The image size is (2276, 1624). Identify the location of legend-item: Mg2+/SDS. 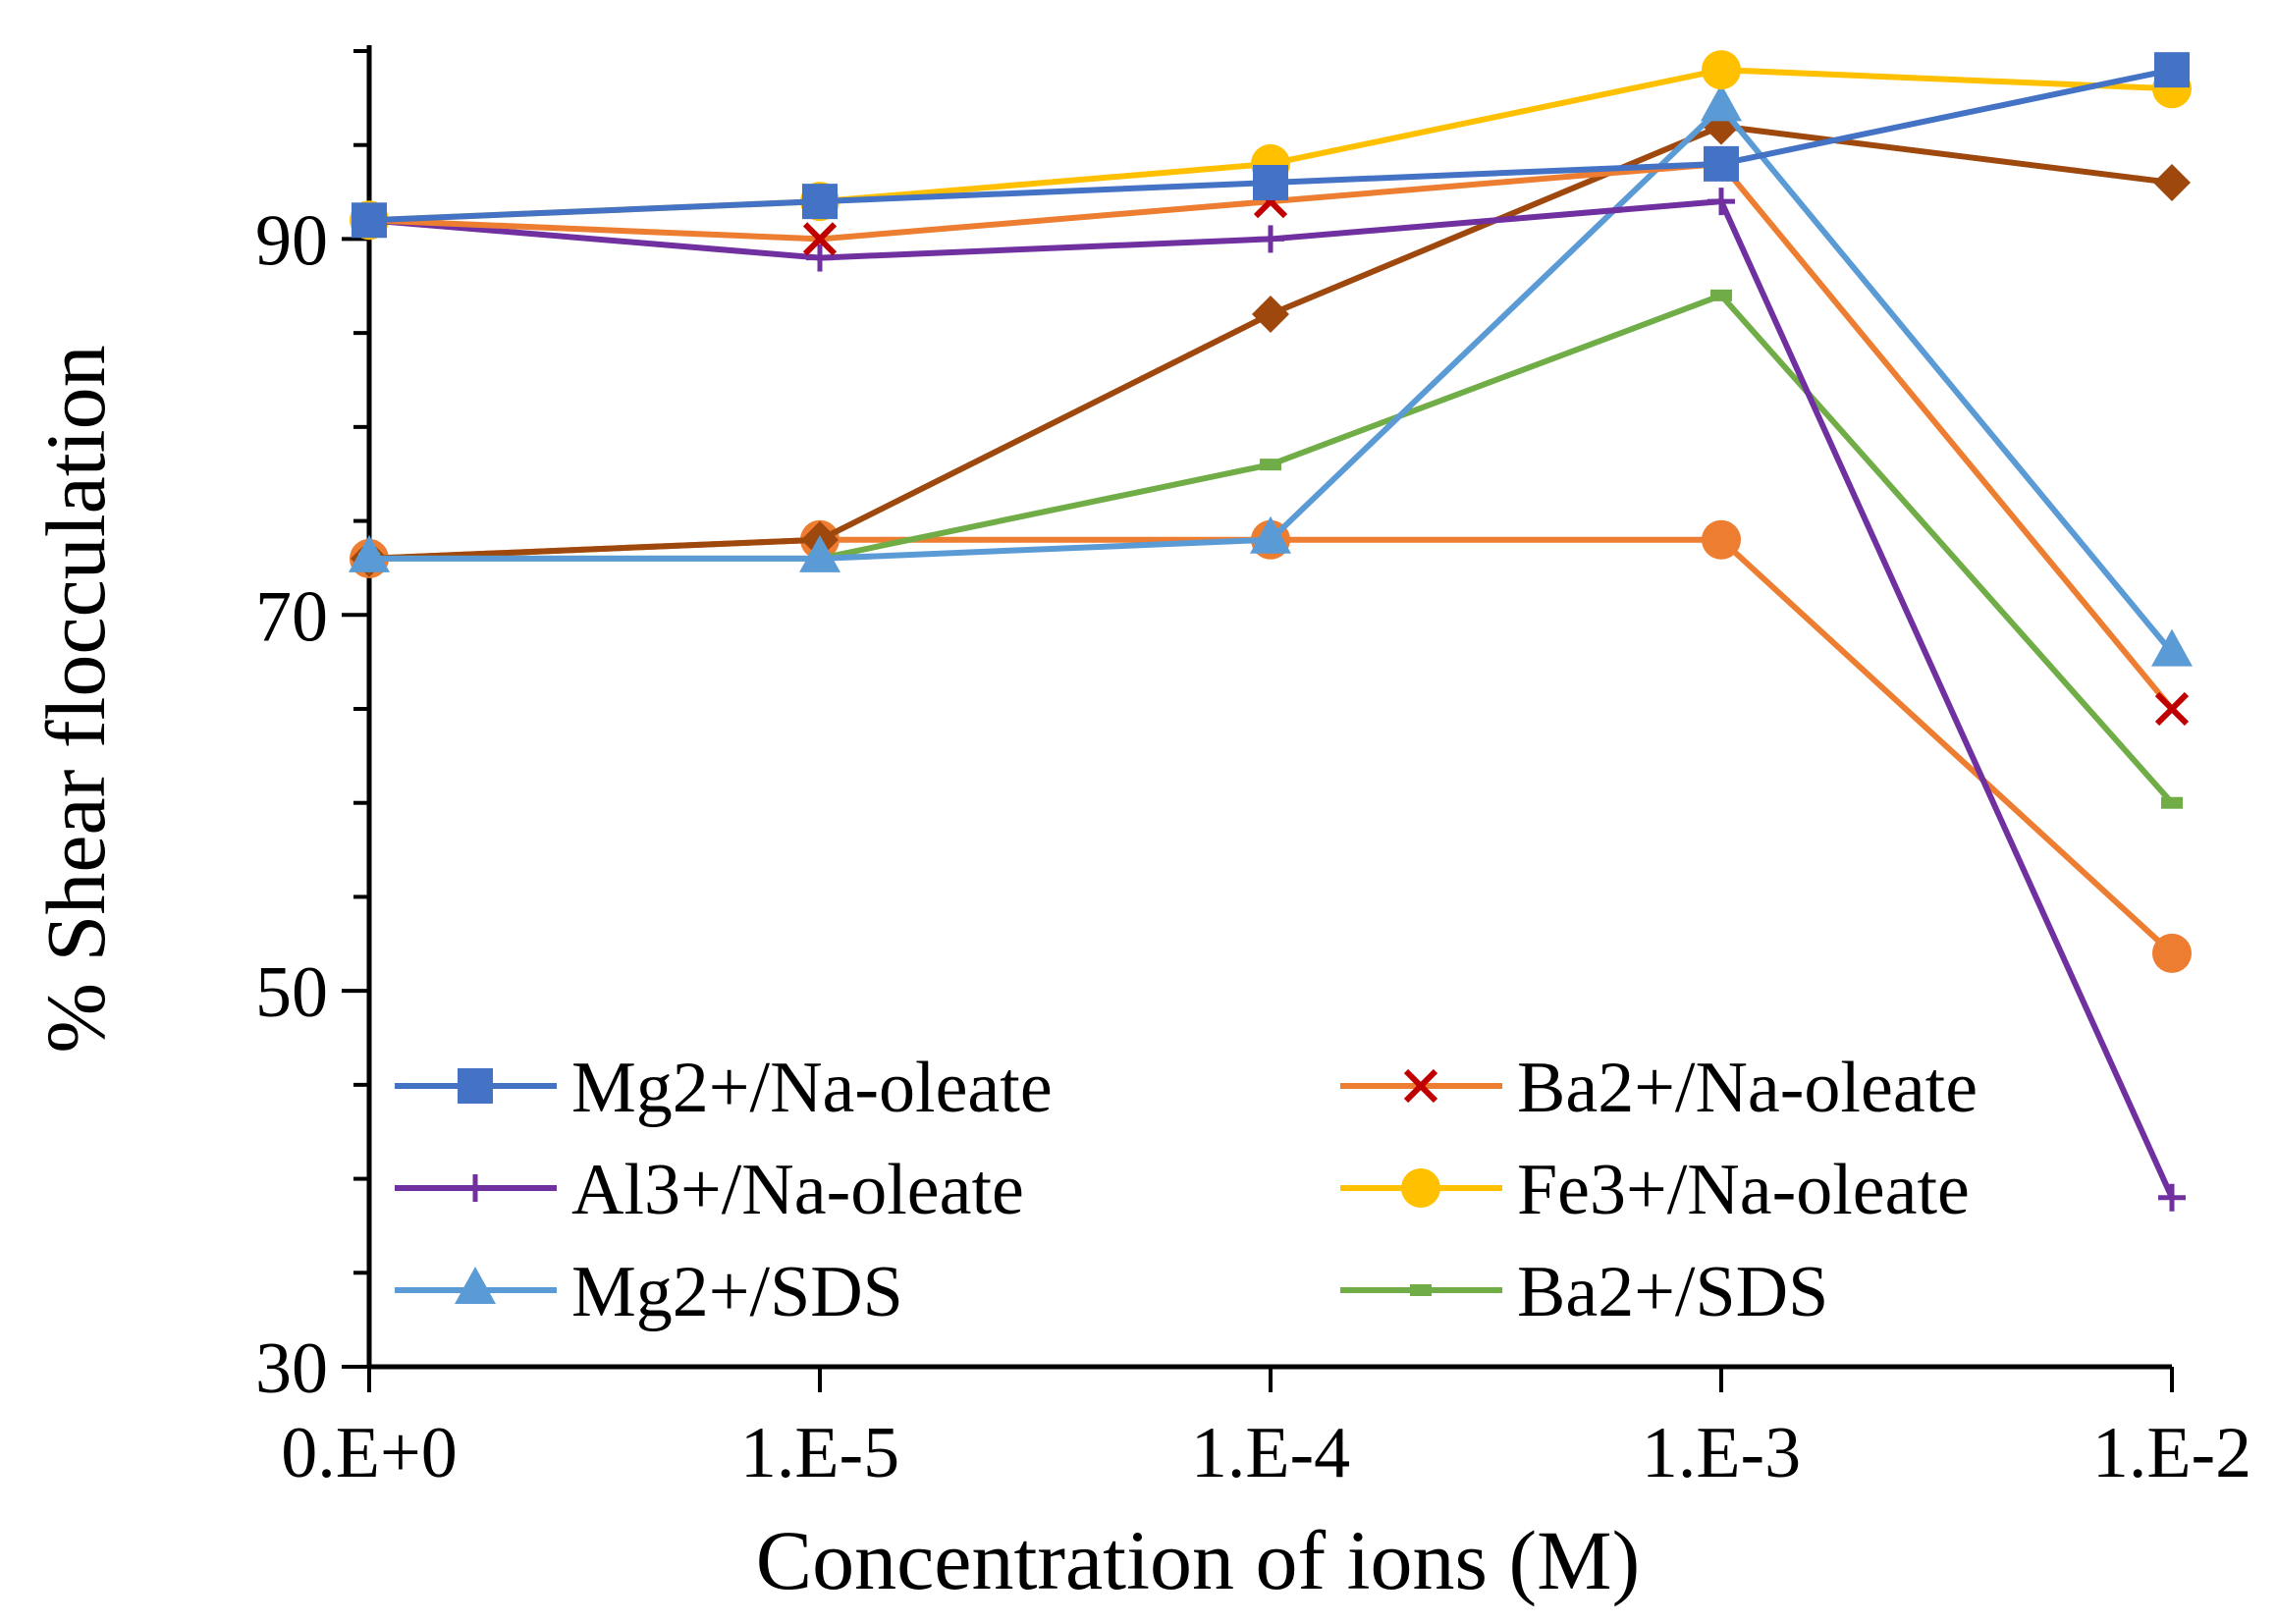
(649, 1292).